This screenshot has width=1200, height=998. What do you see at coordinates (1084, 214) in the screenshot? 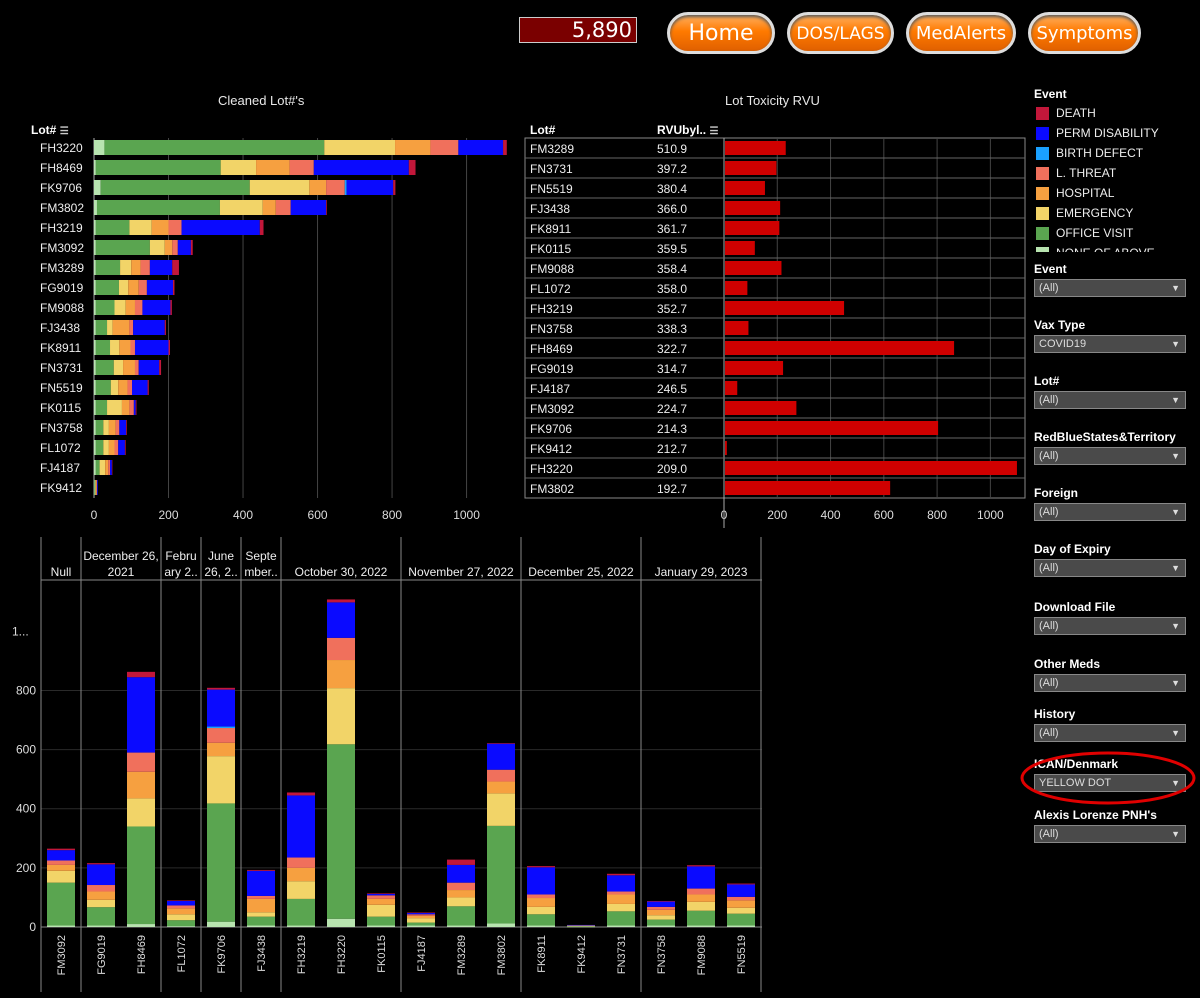
I see `legend-item-emergency: EMERGENCY` at bounding box center [1084, 214].